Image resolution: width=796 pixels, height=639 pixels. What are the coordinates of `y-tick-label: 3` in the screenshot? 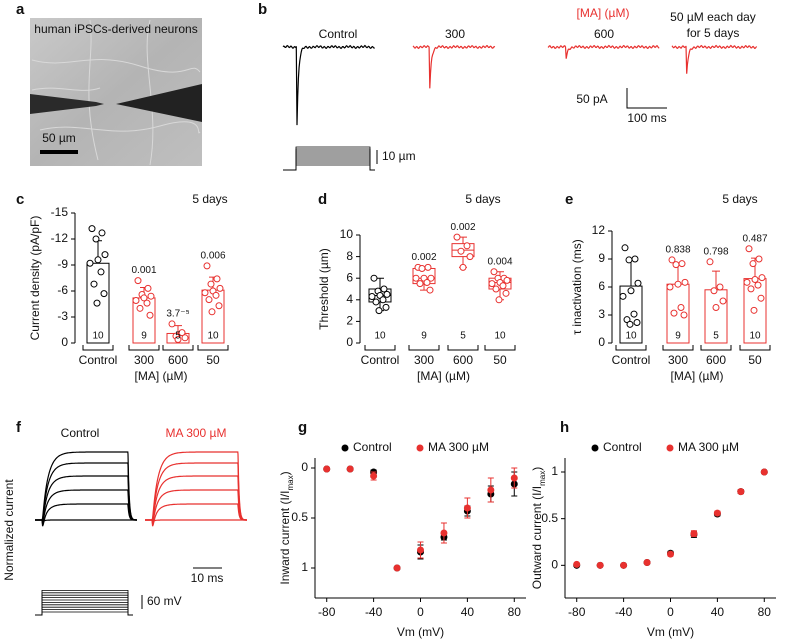 It's located at (601, 314).